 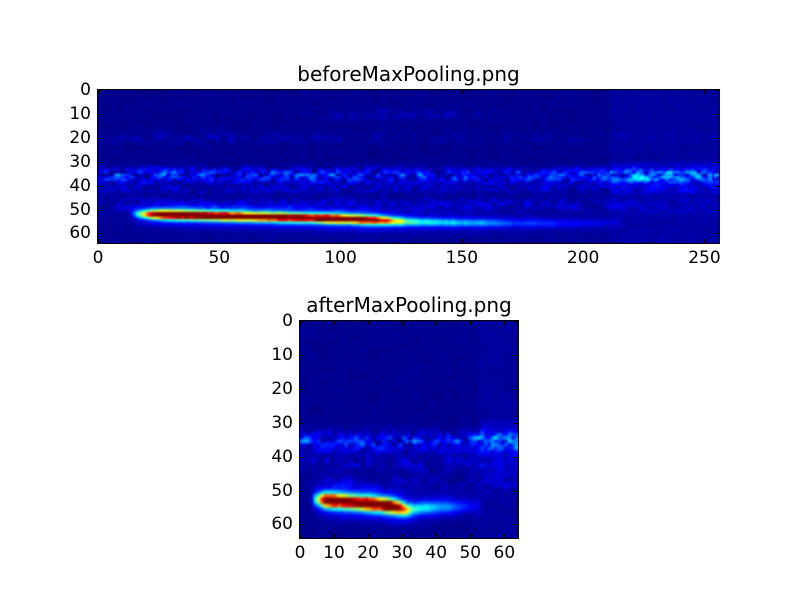 What do you see at coordinates (704, 258) in the screenshot?
I see `x-tick-label: 250` at bounding box center [704, 258].